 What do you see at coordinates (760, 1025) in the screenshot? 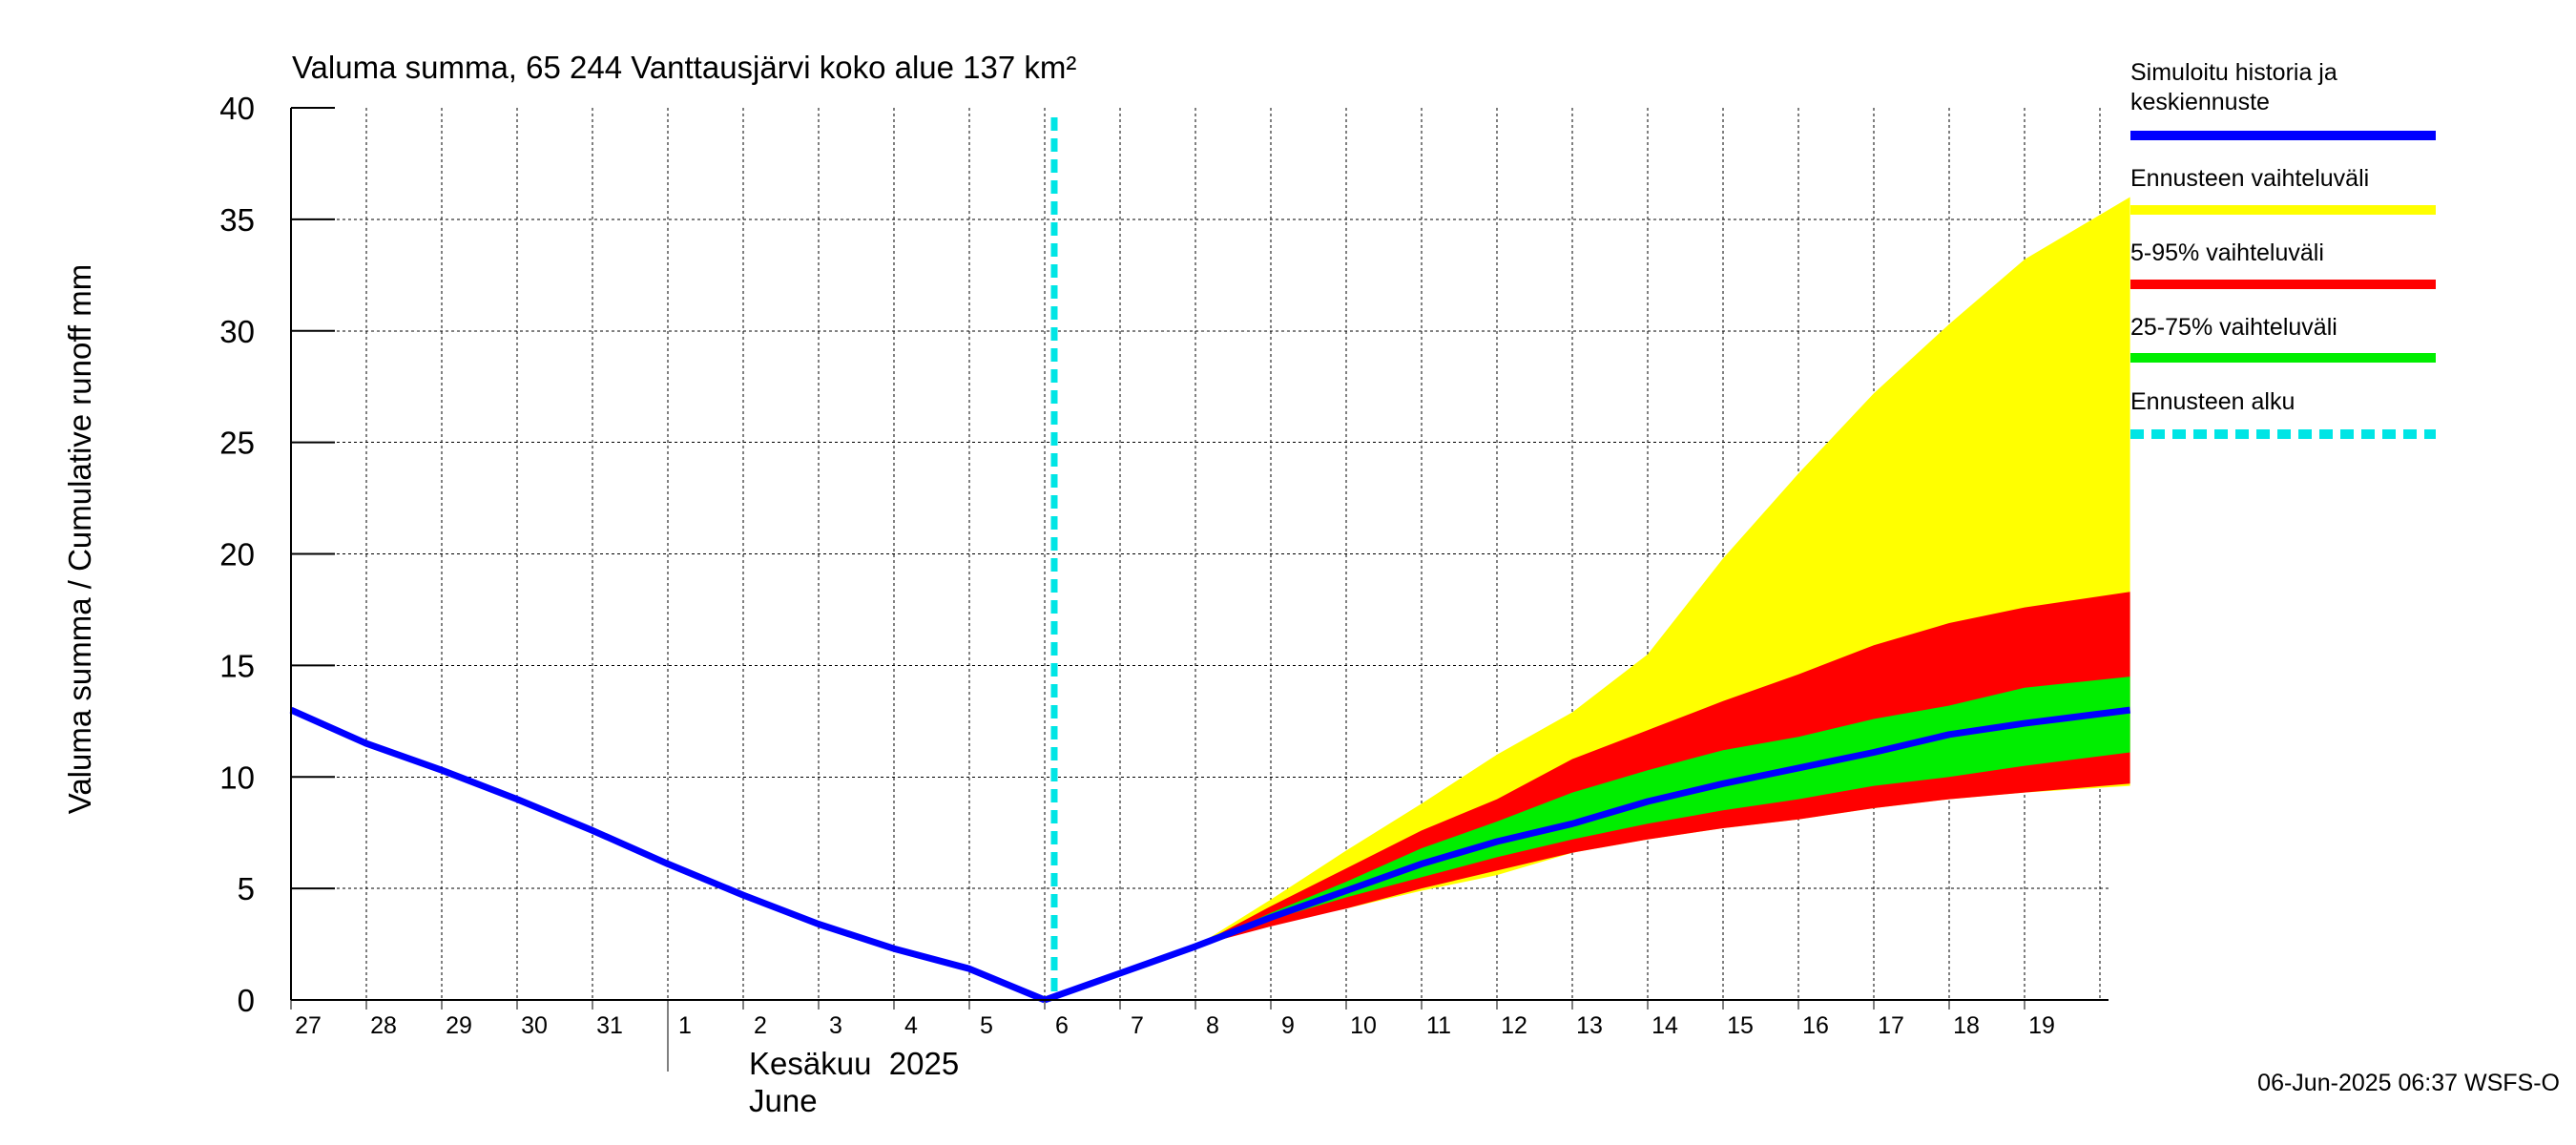
I see `x-tick-label: 2` at bounding box center [760, 1025].